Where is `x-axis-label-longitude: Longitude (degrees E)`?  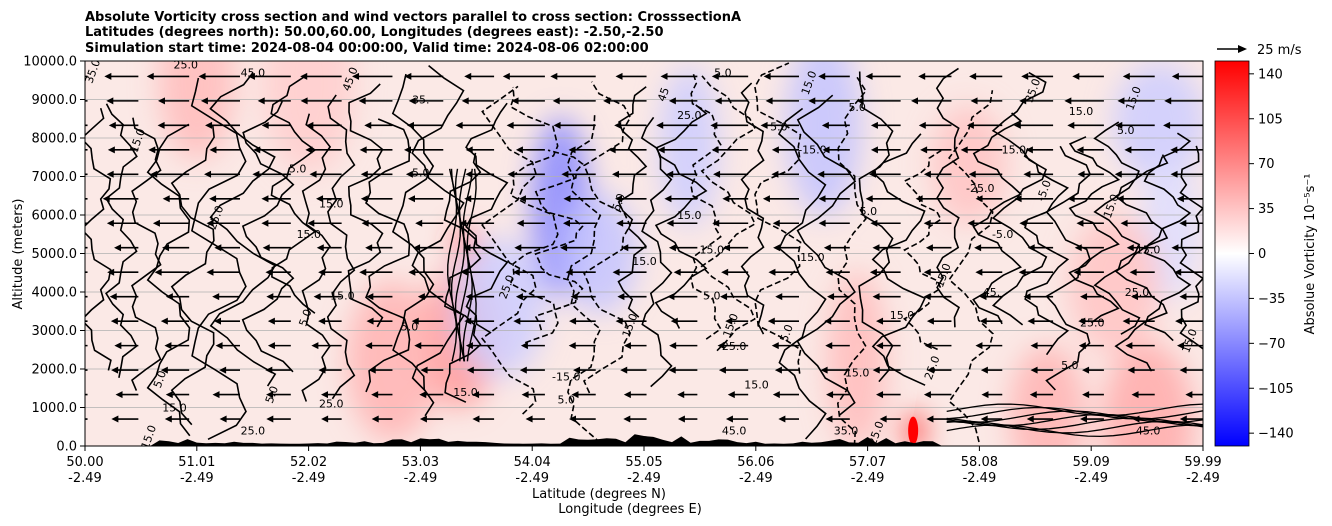 x-axis-label-longitude: Longitude (degrees E) is located at coordinates (630, 509).